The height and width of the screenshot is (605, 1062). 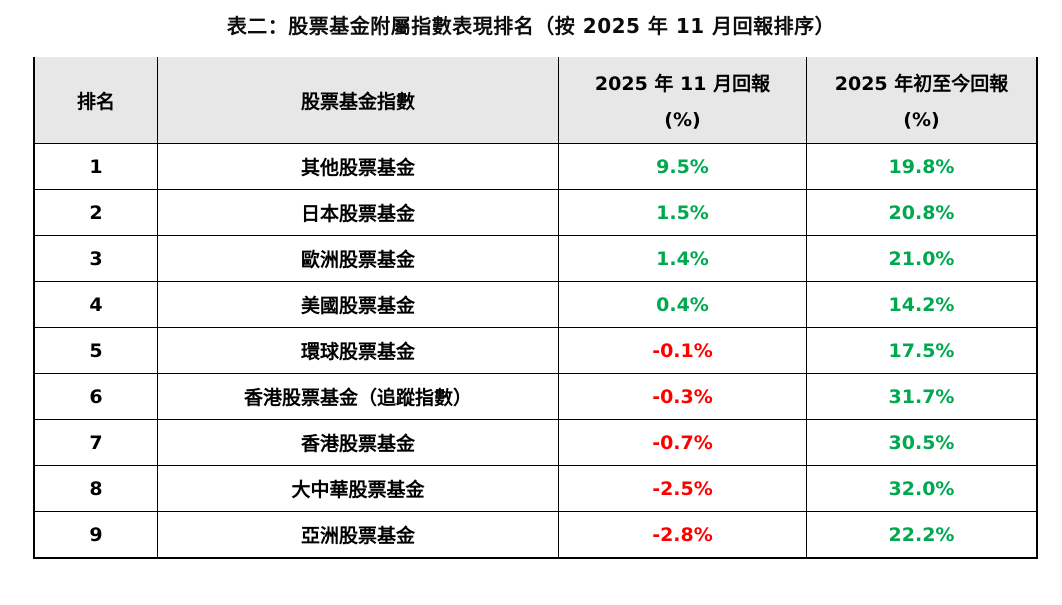 What do you see at coordinates (921, 84) in the screenshot?
I see `header-ytd-return-line1: 2025 年初至今回報` at bounding box center [921, 84].